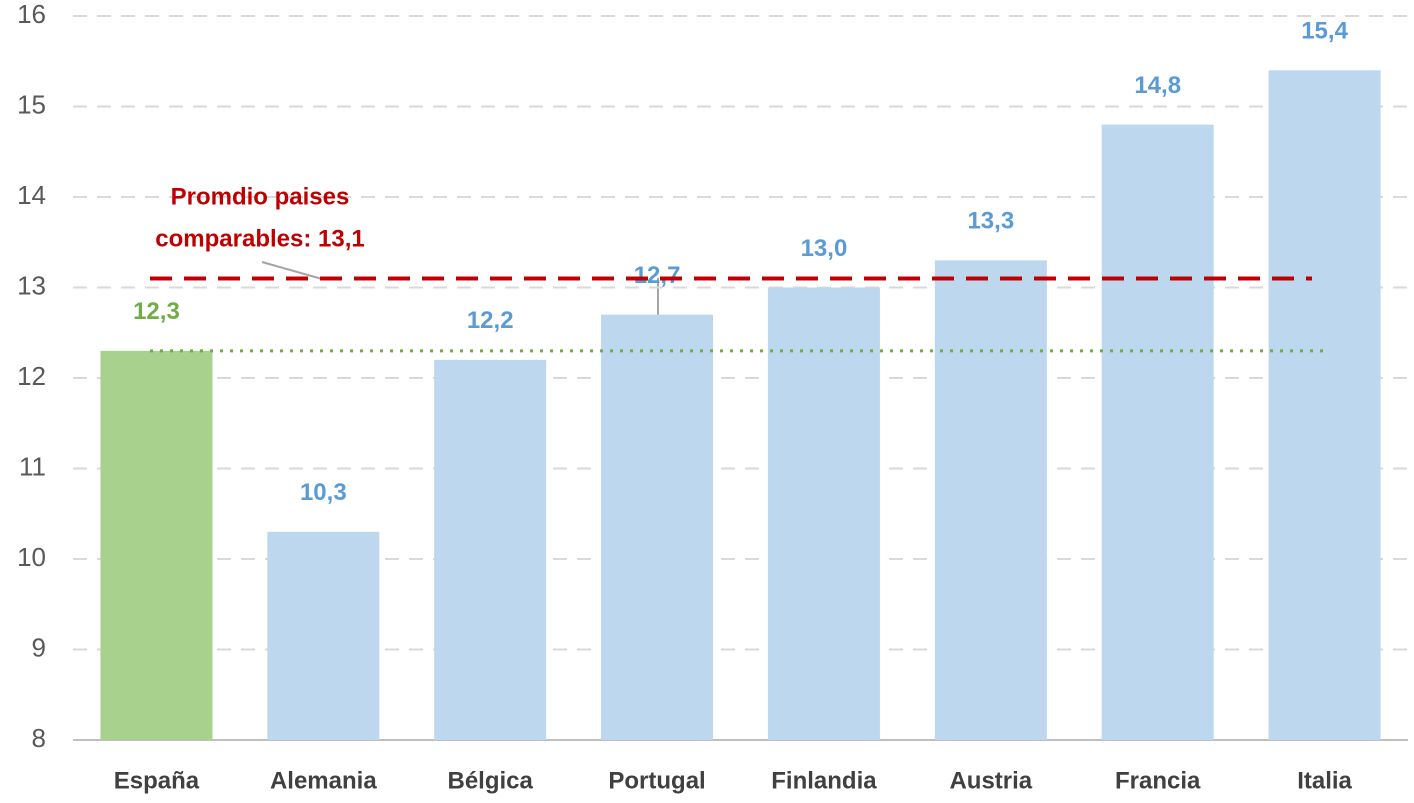 The height and width of the screenshot is (803, 1414). Describe the element at coordinates (1158, 780) in the screenshot. I see `x-tick-label: Francia` at that location.